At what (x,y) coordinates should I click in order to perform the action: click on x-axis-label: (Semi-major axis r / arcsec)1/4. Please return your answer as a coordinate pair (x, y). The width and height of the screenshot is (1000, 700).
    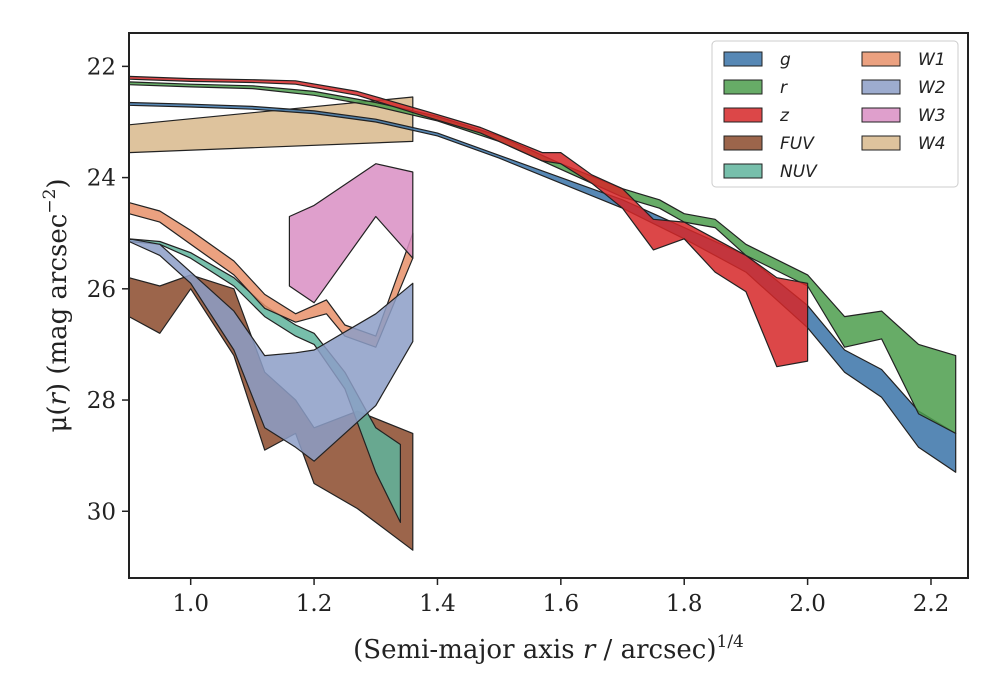
    Looking at the image, I should click on (548, 648).